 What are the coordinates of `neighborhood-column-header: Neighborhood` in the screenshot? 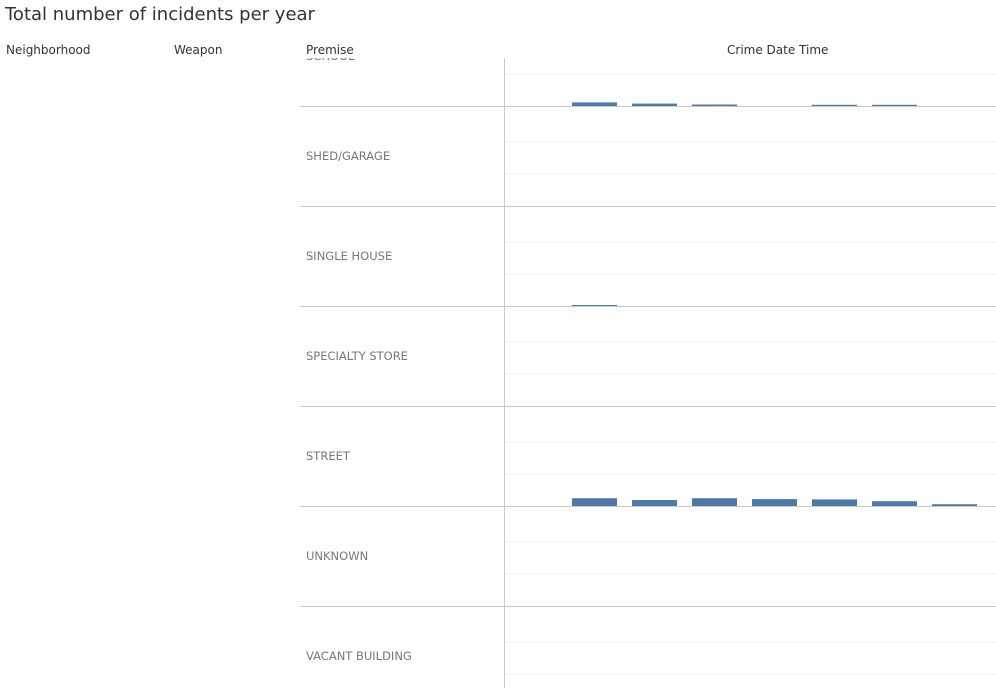 It's located at (48, 50).